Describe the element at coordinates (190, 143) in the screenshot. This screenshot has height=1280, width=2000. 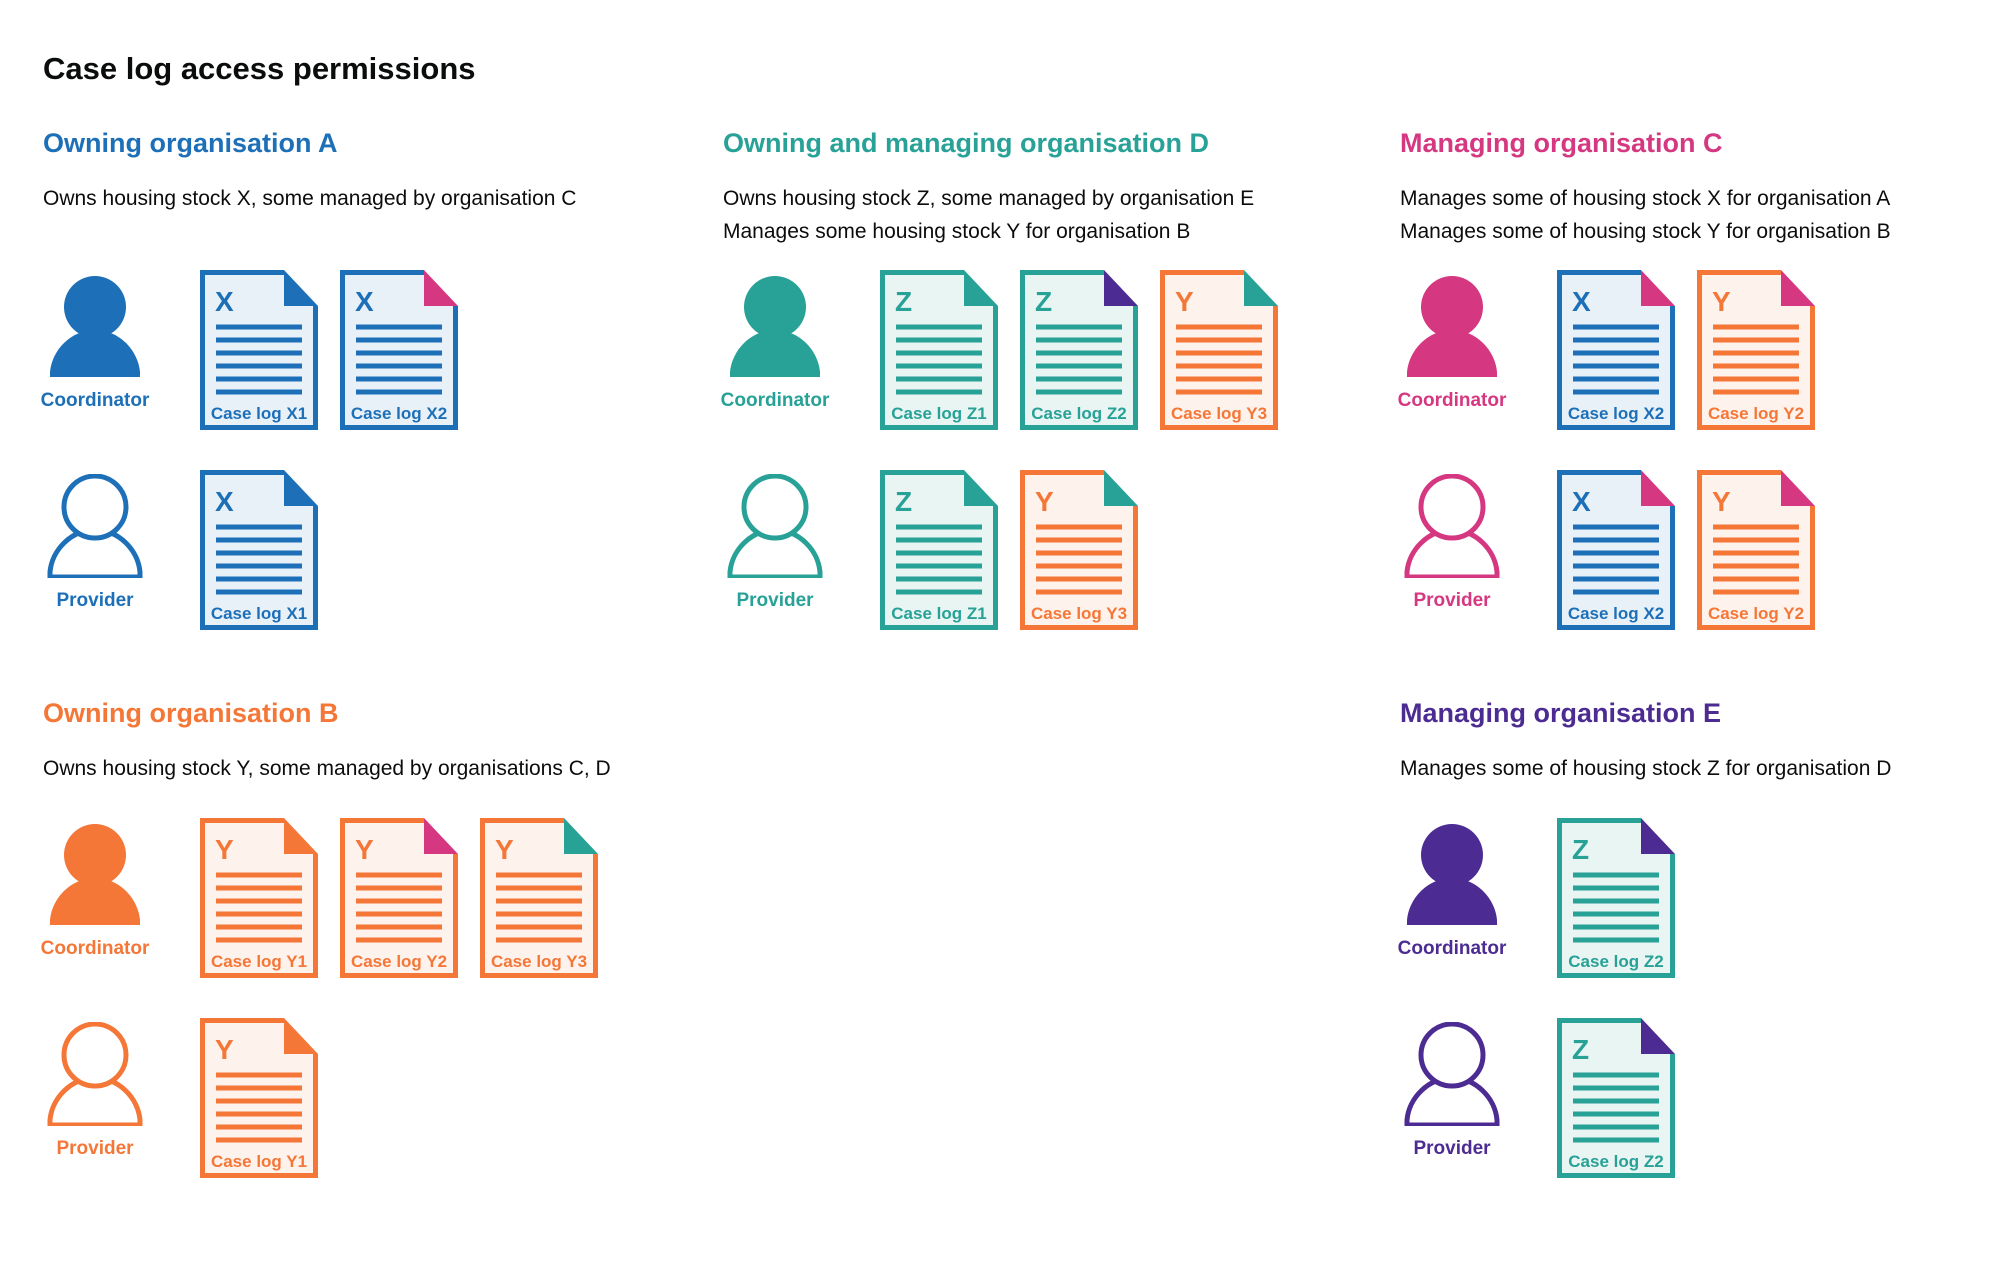
I see `org-heading: Owning organisation A` at that location.